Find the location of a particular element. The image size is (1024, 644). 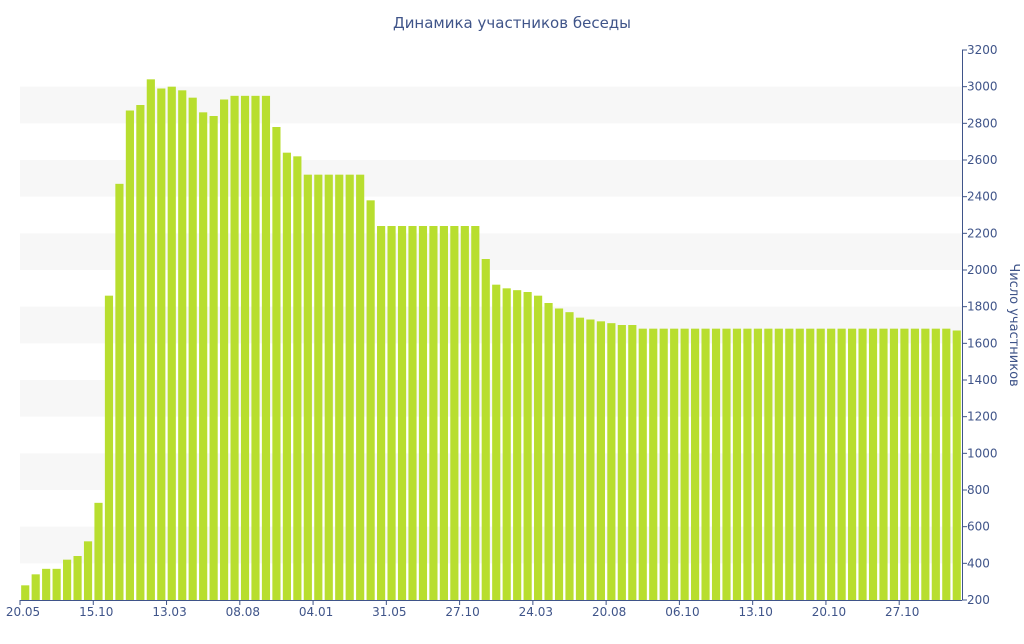

y-tick-label: 3200 is located at coordinates (982, 50).